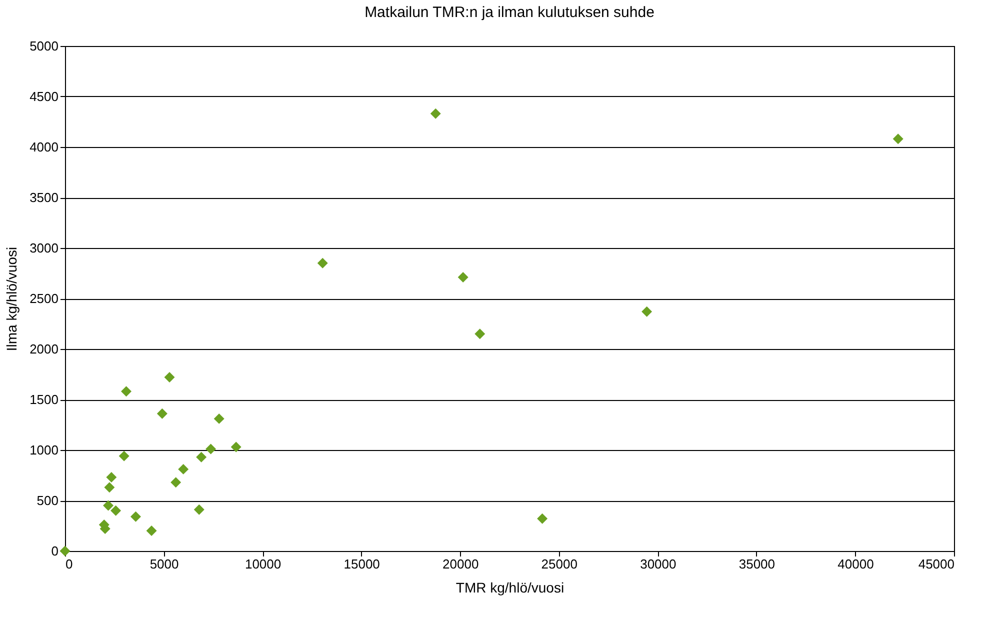 This screenshot has height=619, width=981. Describe the element at coordinates (69, 564) in the screenshot. I see `x-tick-label: 0` at that location.